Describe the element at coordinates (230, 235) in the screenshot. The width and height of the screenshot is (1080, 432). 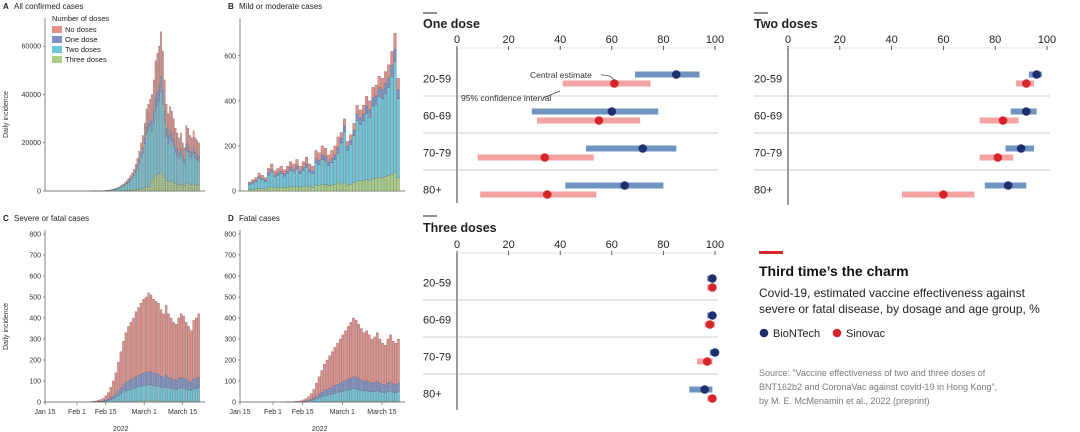
I see `ytick-label: 800` at that location.